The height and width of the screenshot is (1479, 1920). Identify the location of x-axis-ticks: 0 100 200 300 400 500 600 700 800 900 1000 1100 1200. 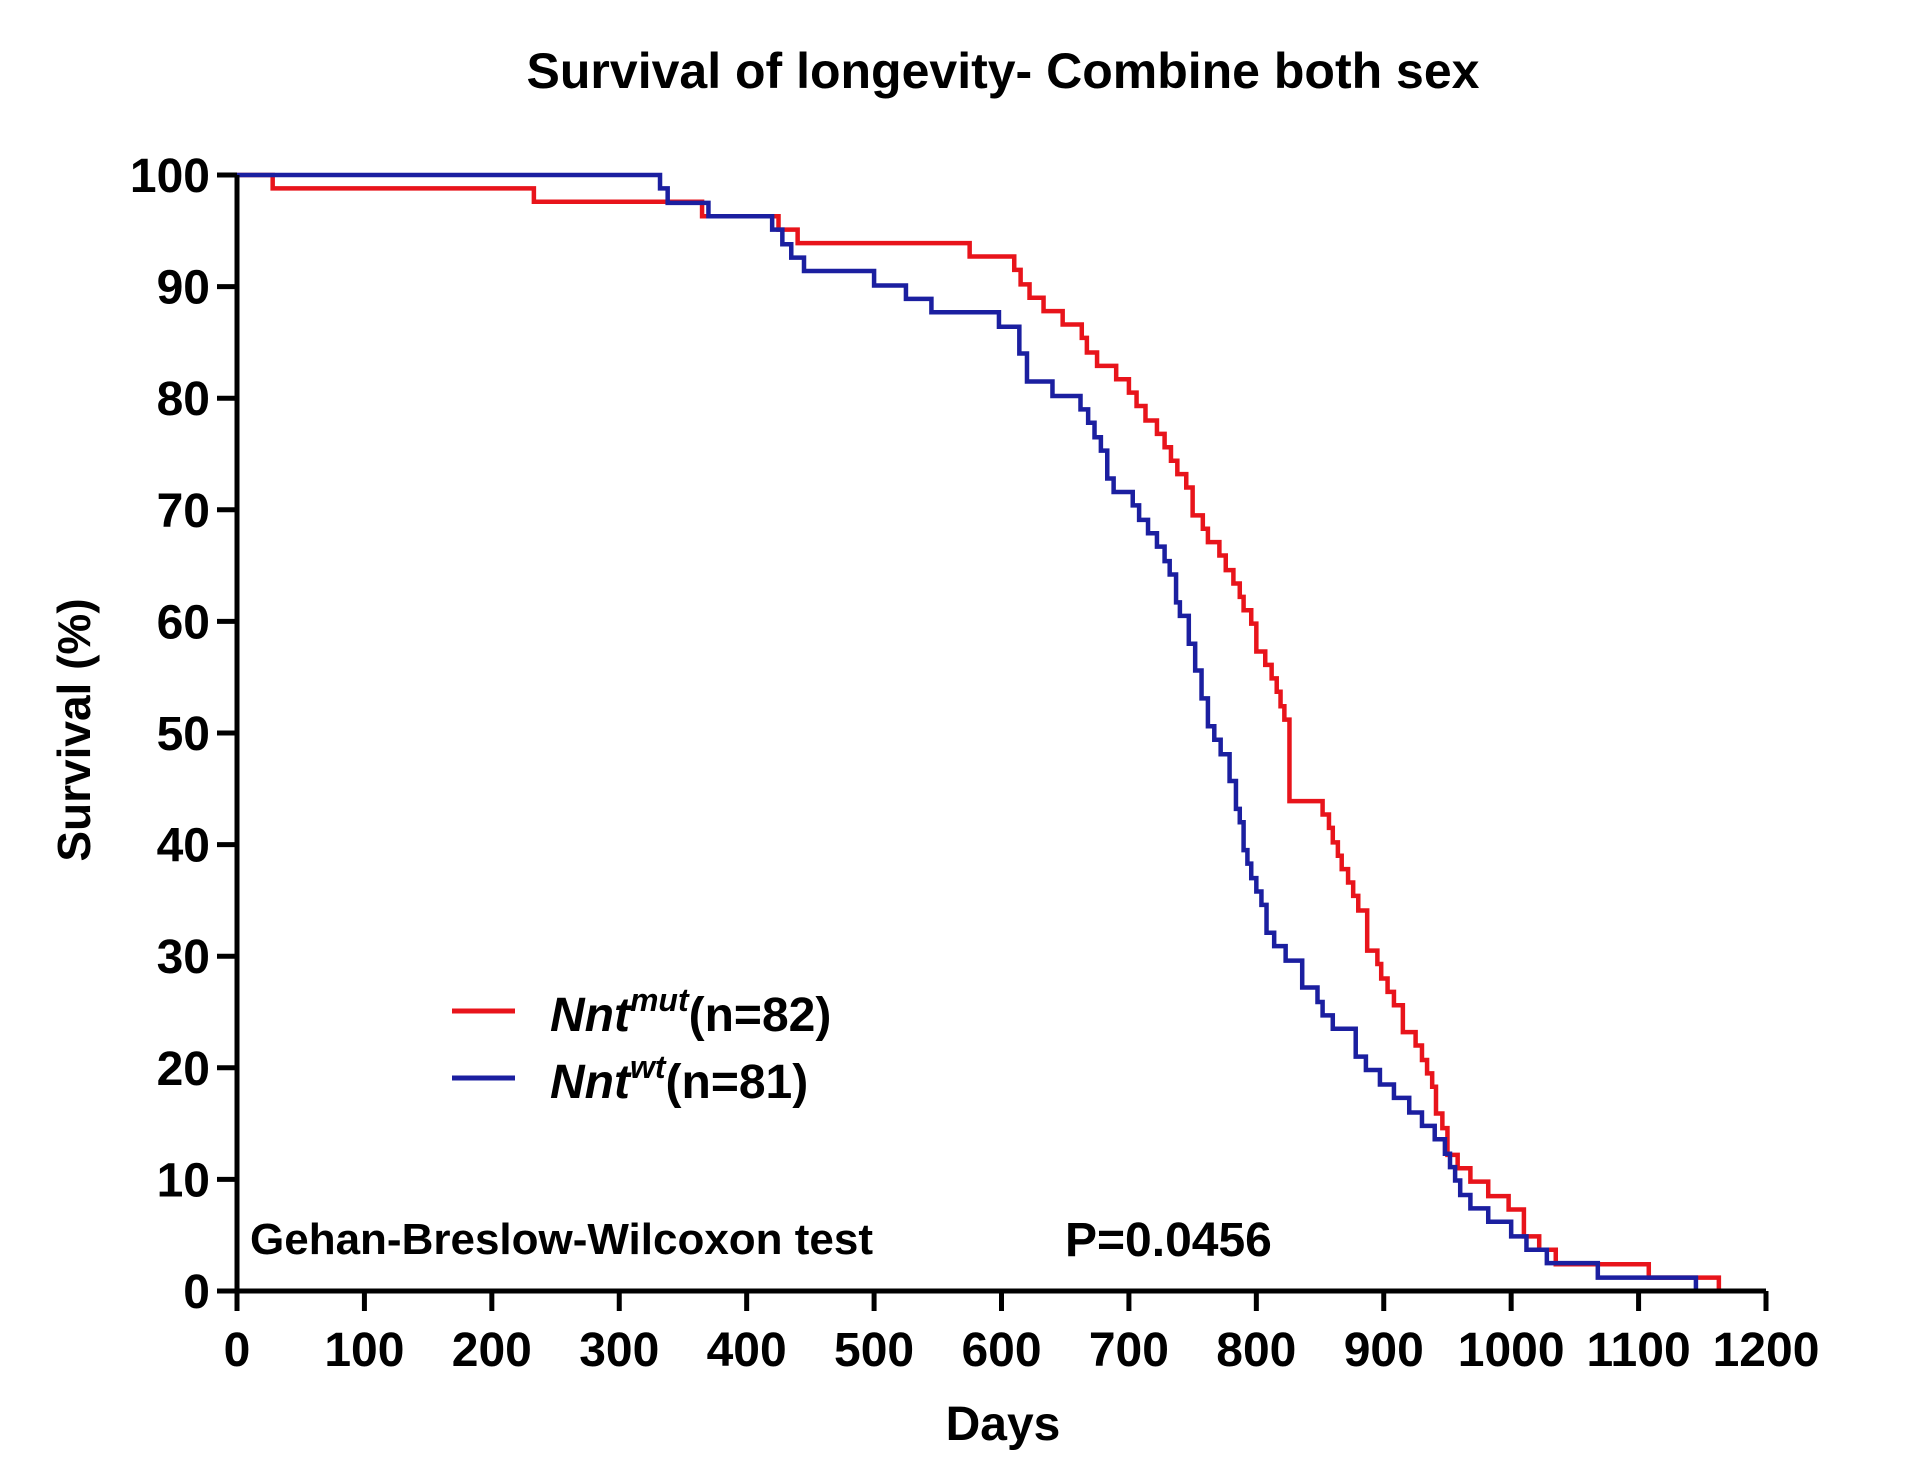
(1022, 1334).